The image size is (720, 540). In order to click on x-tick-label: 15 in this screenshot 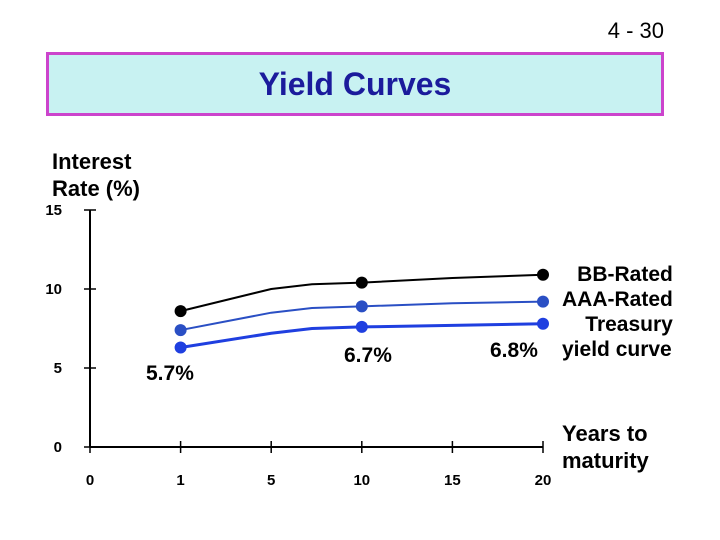, I will do `click(452, 480)`.